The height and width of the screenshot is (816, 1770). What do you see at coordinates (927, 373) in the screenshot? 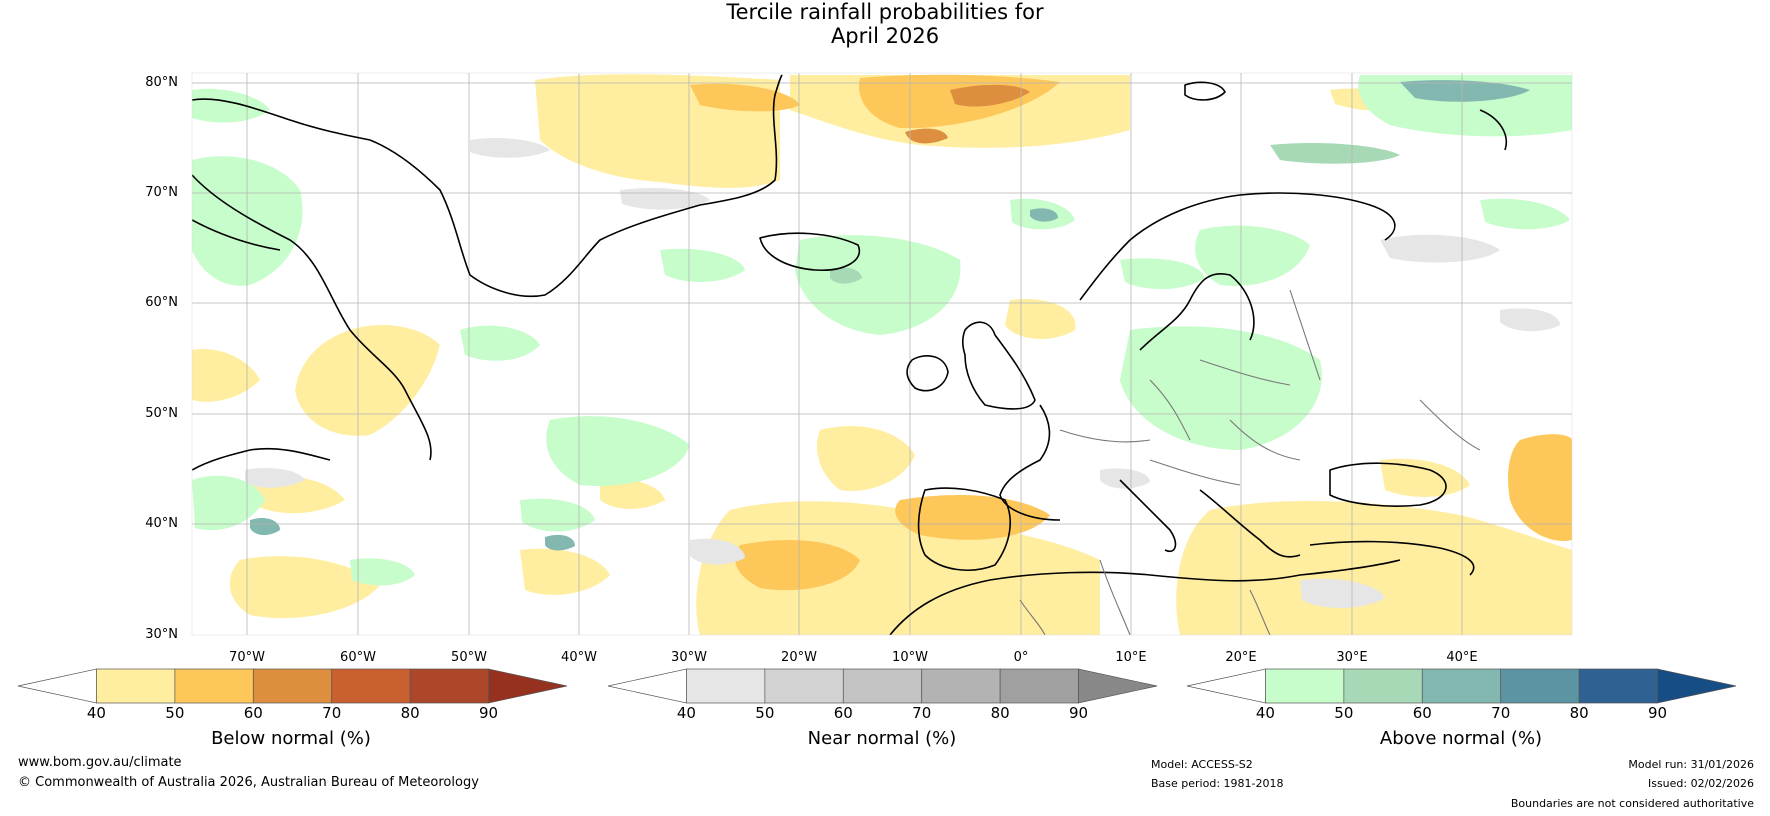
I see `ireland-coast` at bounding box center [927, 373].